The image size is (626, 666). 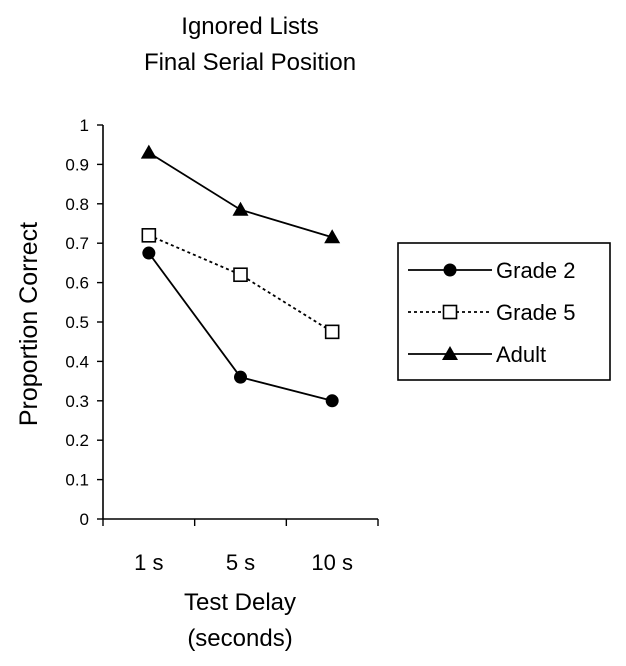 I want to click on y-axis-label: Proportion Correct, so click(x=29, y=324).